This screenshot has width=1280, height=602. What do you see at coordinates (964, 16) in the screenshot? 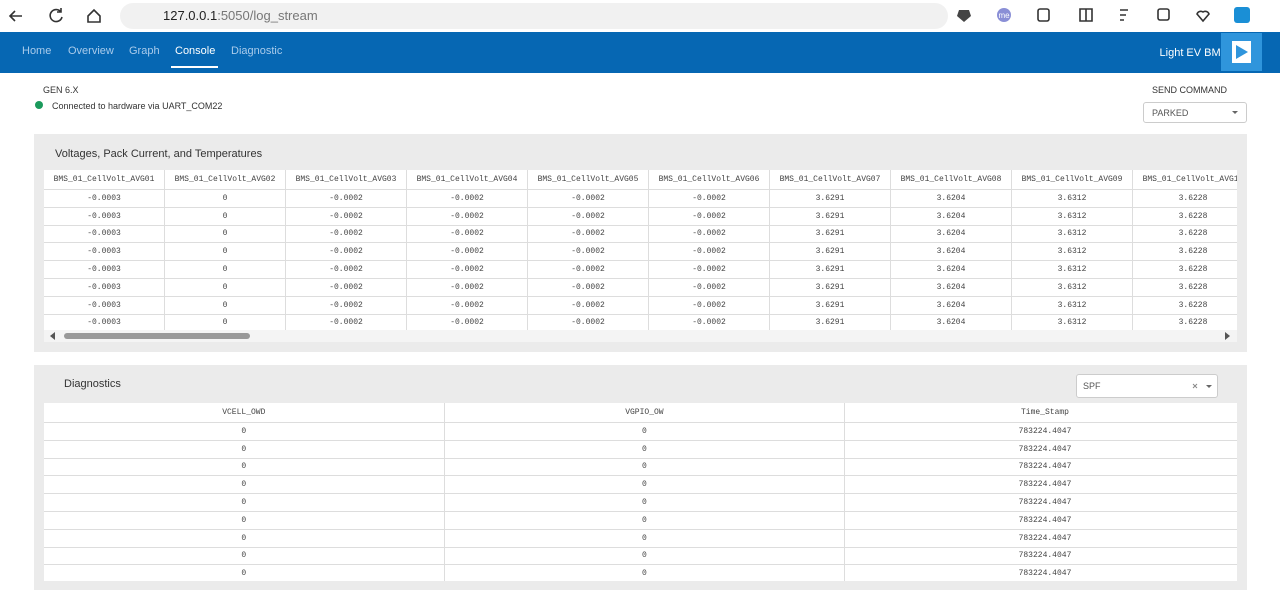
I see `shield-icon` at bounding box center [964, 16].